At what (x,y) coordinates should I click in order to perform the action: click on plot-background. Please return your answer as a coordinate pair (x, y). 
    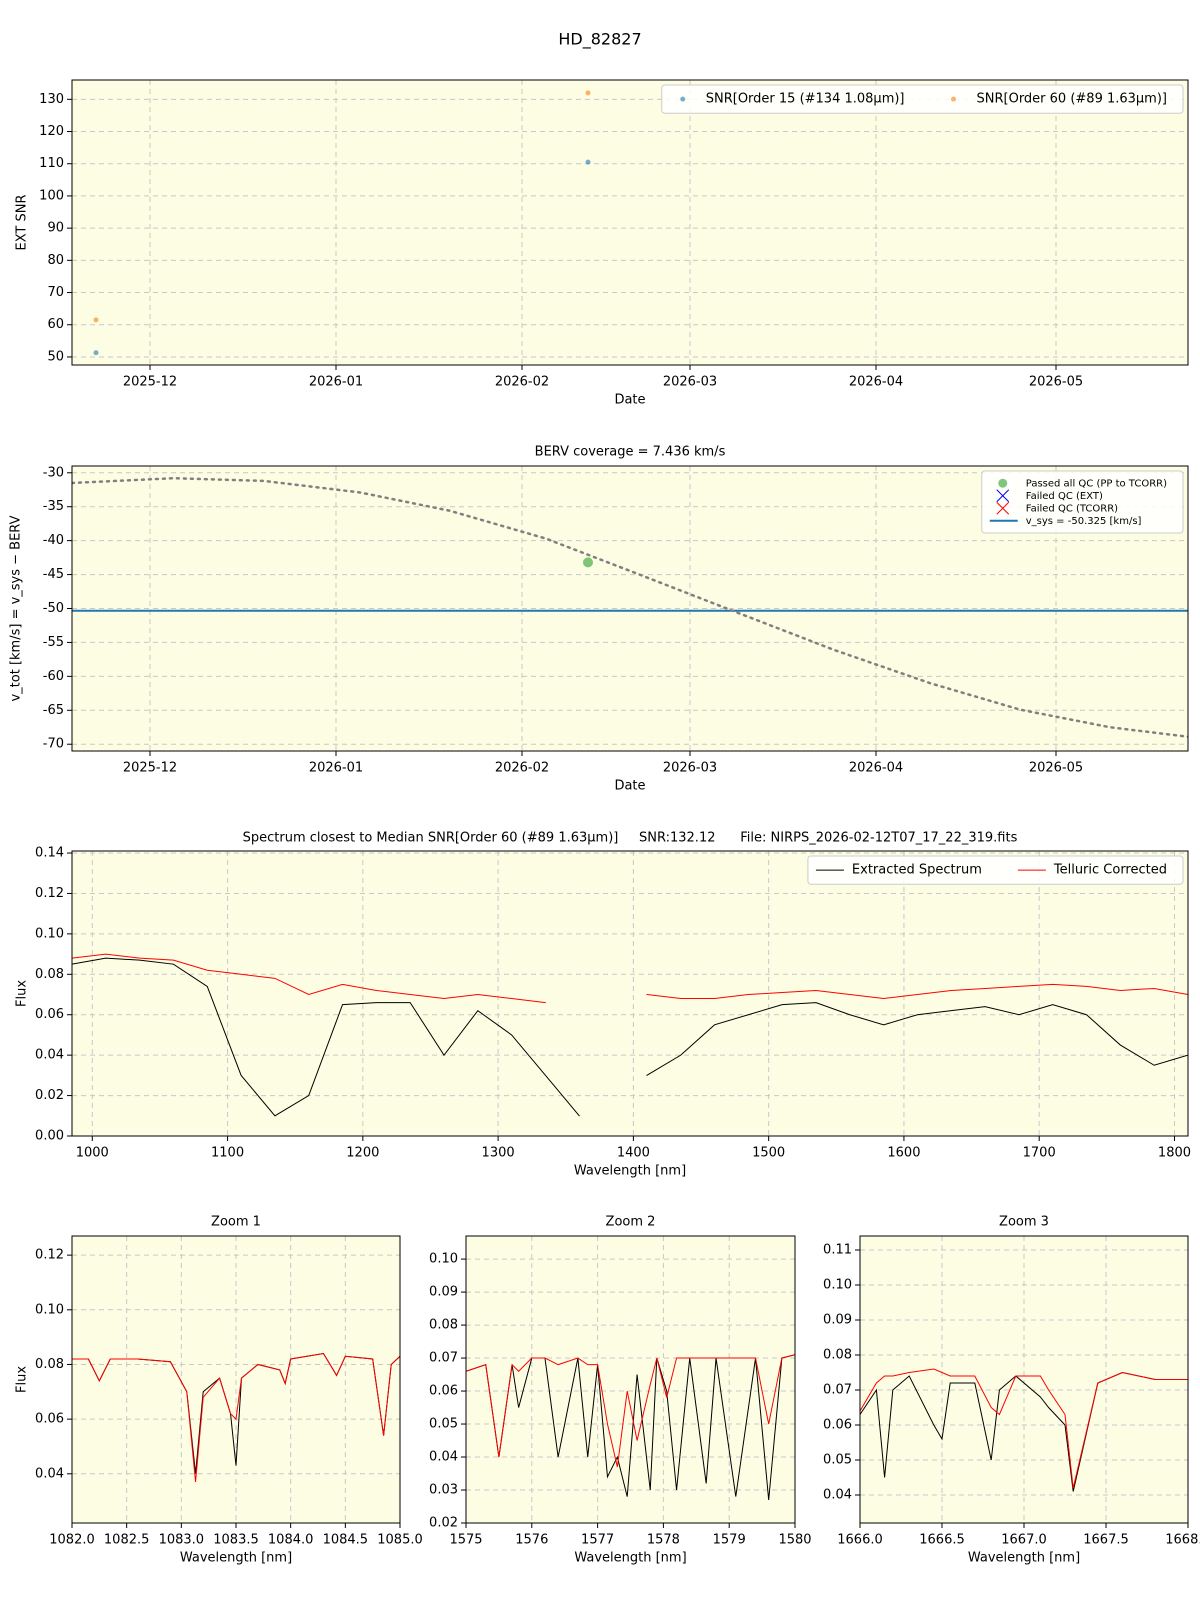
    Looking at the image, I should click on (630, 1379).